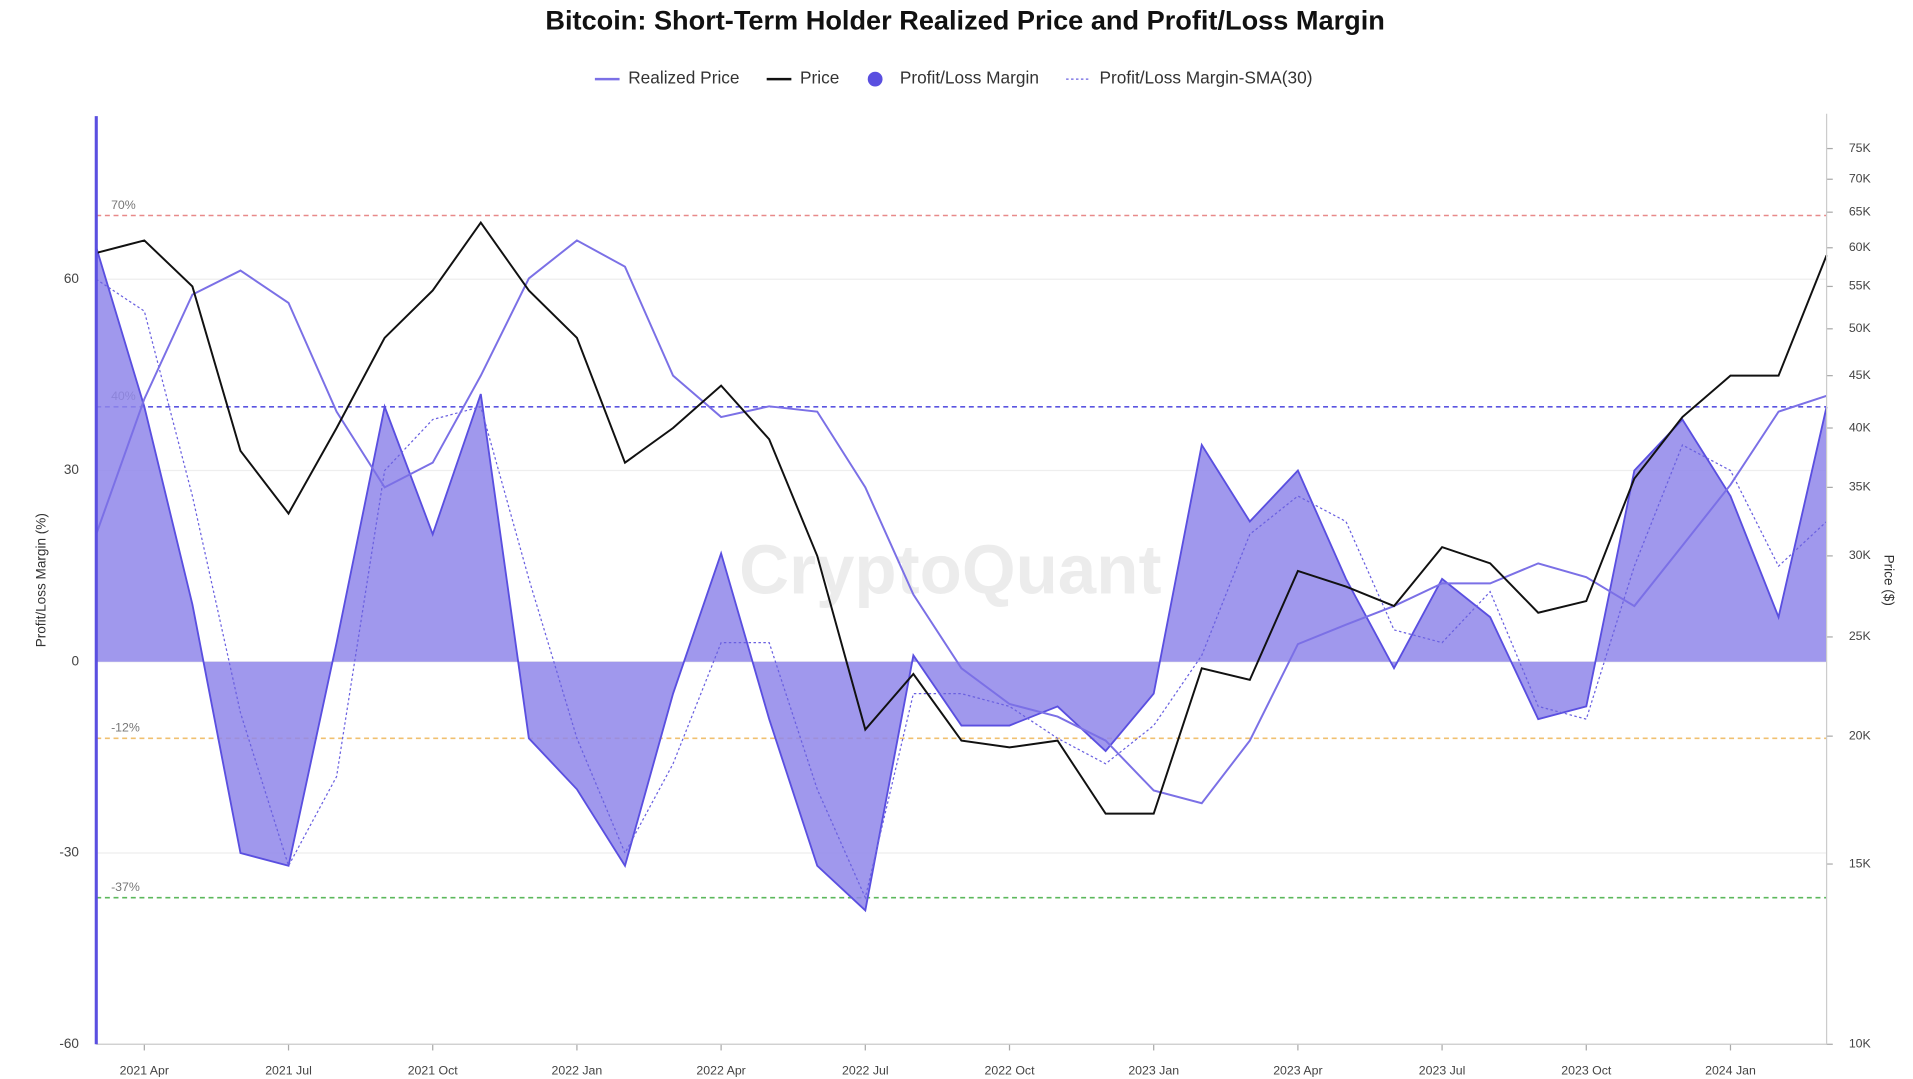 Image resolution: width=1913 pixels, height=1079 pixels. Describe the element at coordinates (1730, 1071) in the screenshot. I see `x-tick-label: 2024 Jan` at that location.